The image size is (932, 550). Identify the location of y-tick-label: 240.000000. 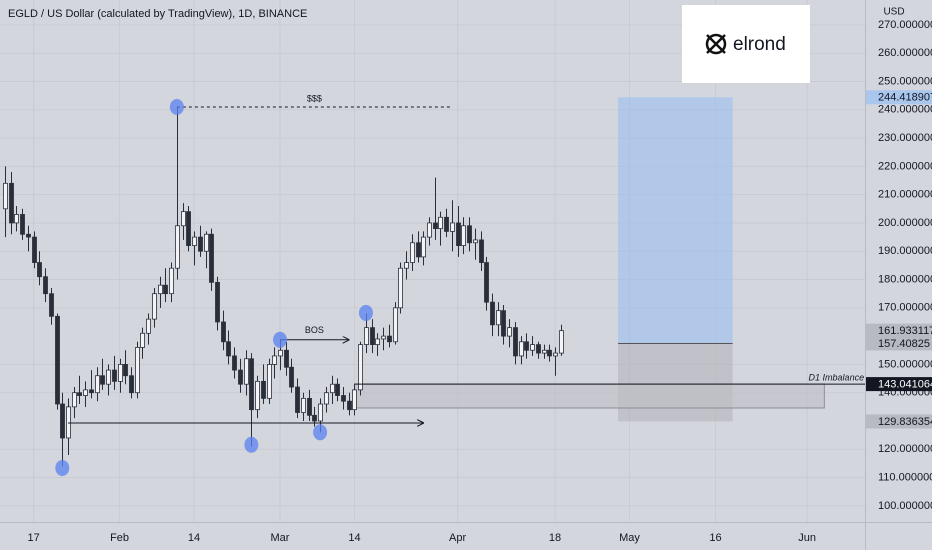
(905, 110).